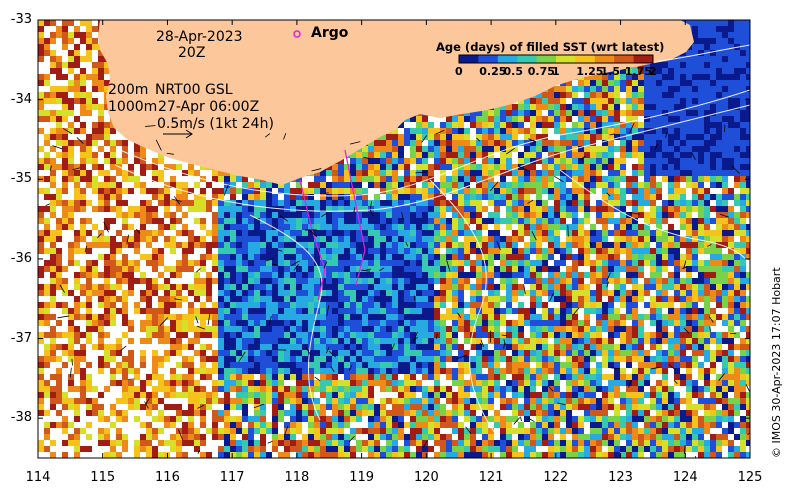 This screenshot has height=492, width=791. Describe the element at coordinates (459, 71) in the screenshot. I see `colorbar-tick-label: 0` at that location.